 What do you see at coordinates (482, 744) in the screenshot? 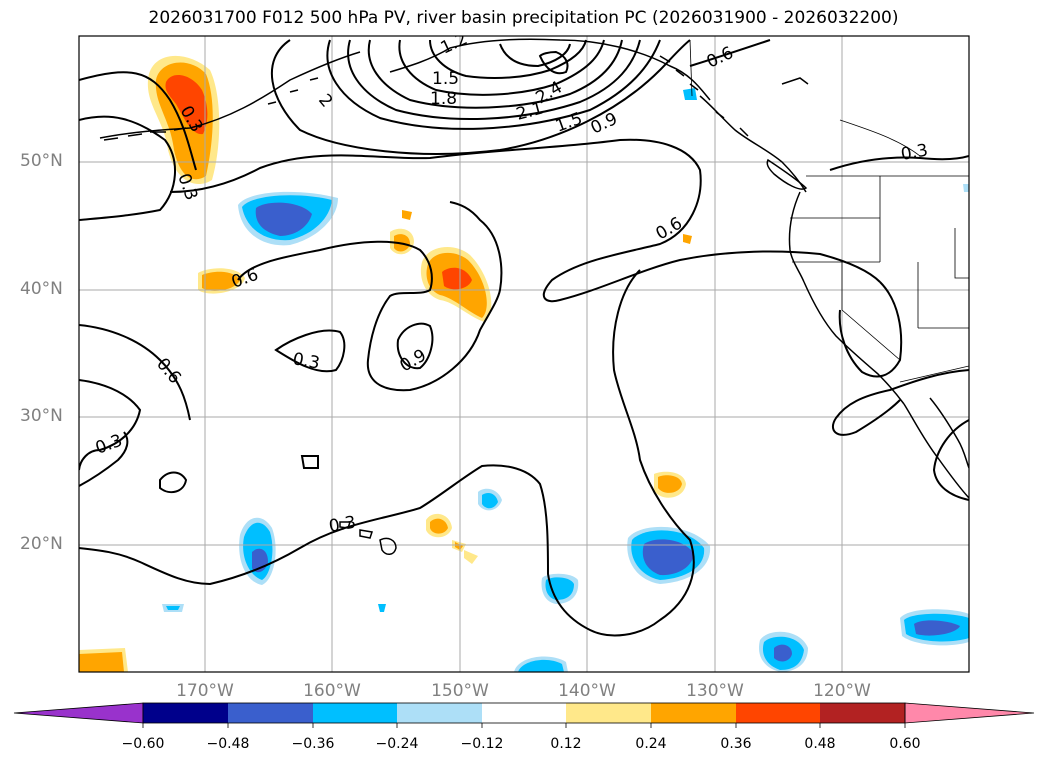
I see `colorbar-tick-label: −0.12` at bounding box center [482, 744].